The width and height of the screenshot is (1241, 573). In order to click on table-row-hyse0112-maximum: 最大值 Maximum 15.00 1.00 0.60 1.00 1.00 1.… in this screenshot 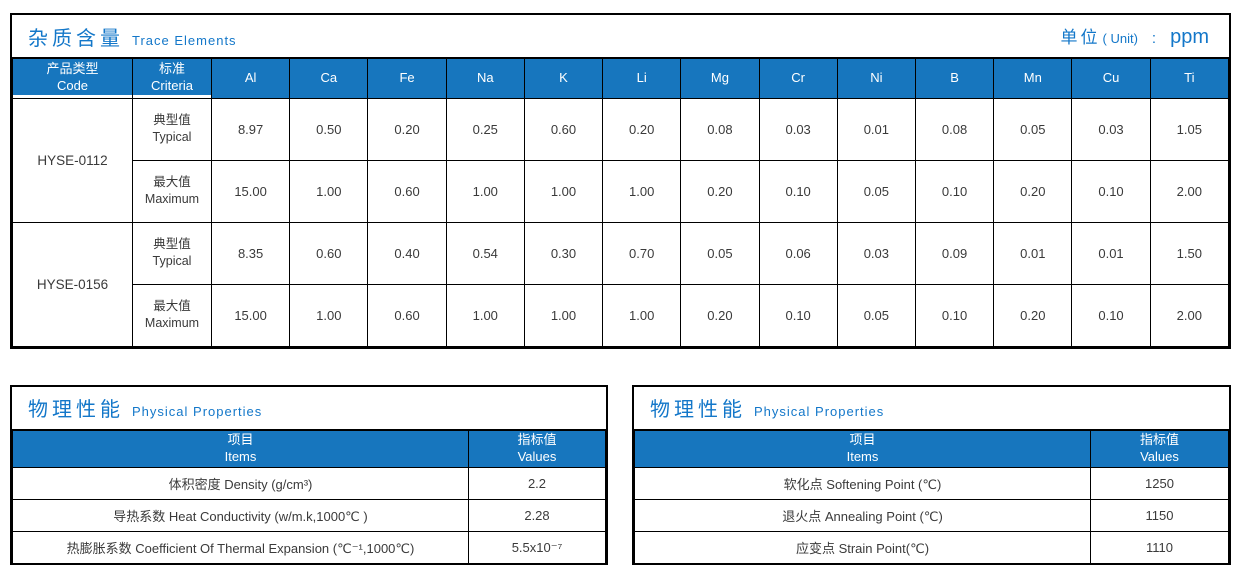, I will do `click(621, 191)`.